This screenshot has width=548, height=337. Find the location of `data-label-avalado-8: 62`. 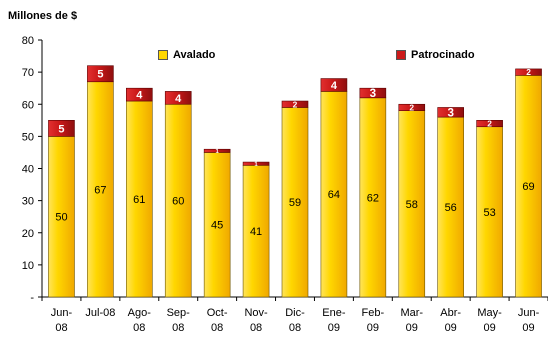

data-label-avalado-8: 62 is located at coordinates (373, 198).